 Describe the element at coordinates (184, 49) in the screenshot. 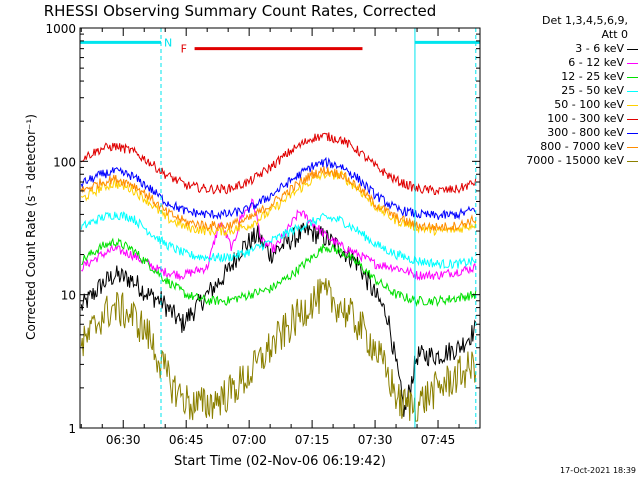

I see `annotation-label-F: F` at that location.